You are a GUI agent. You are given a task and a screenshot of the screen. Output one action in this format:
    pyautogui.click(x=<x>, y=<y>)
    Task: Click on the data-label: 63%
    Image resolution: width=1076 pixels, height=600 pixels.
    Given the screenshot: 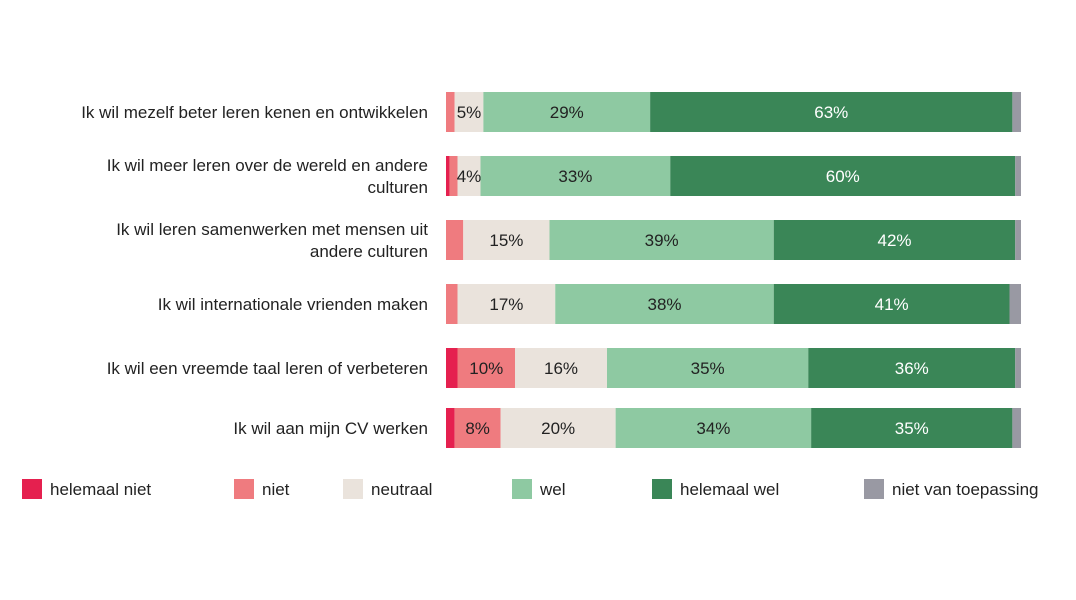 What is the action you would take?
    pyautogui.click(x=831, y=112)
    